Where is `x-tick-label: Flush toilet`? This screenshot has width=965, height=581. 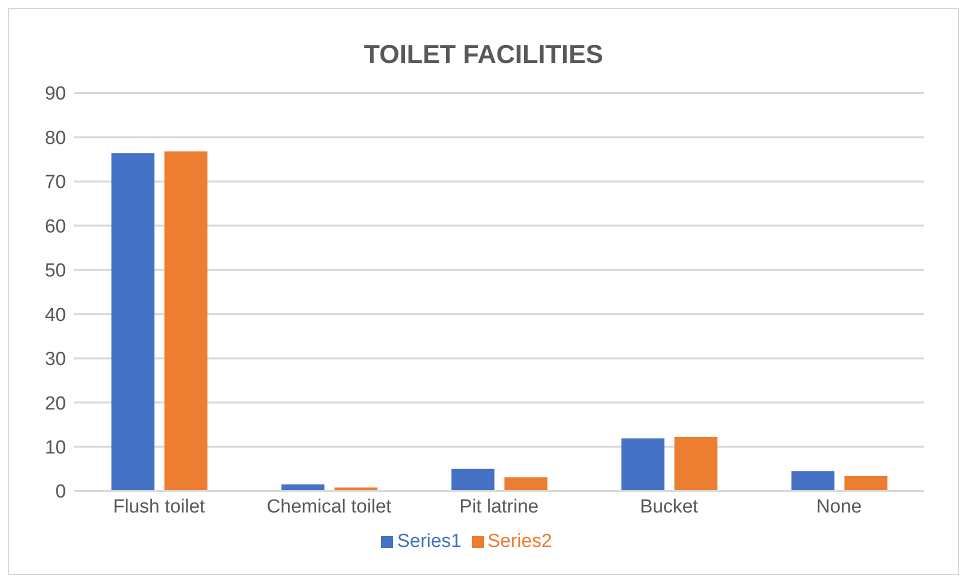
x-tick-label: Flush toilet is located at coordinates (159, 507).